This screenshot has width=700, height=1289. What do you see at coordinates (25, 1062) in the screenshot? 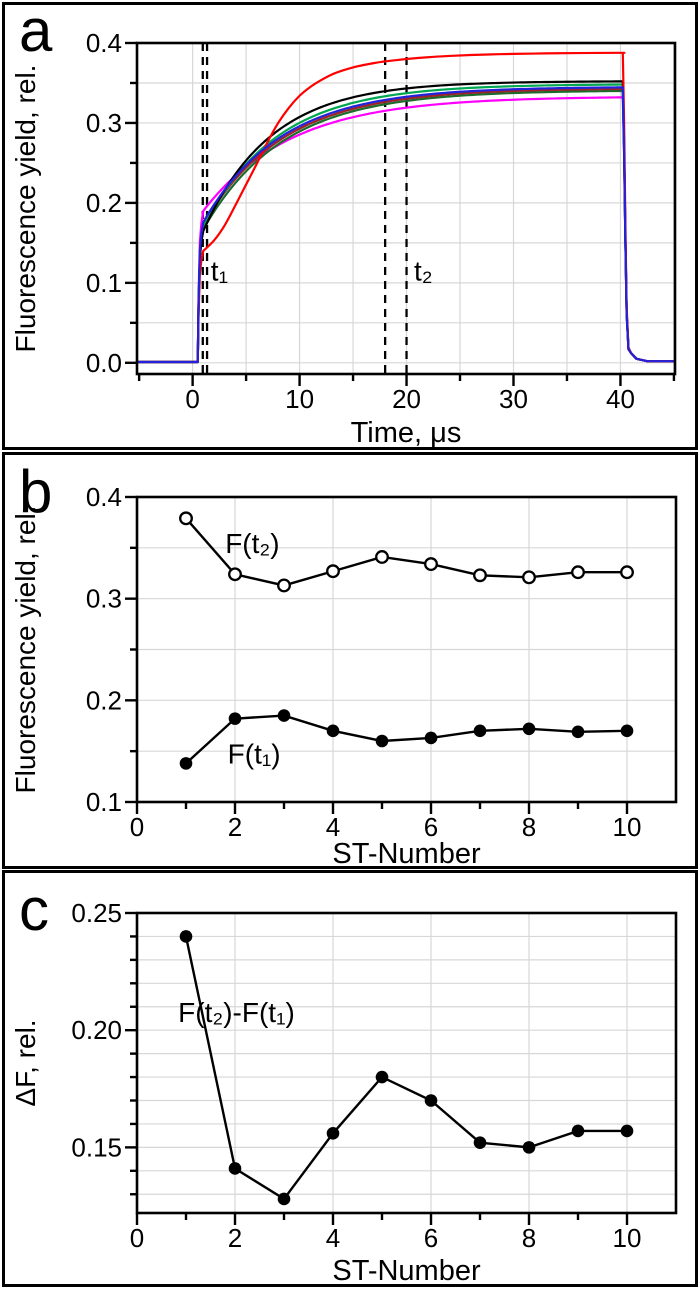
I see `y-axis-title: ΔF, rel.` at bounding box center [25, 1062].